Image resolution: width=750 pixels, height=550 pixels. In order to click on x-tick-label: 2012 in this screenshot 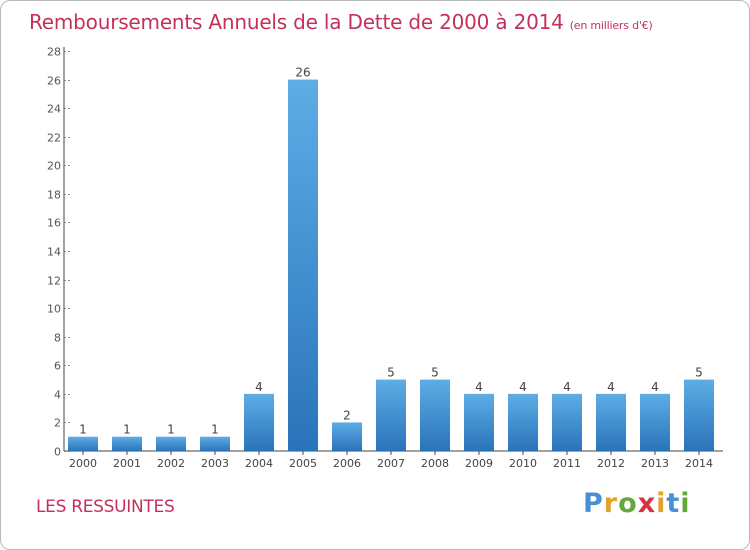, I will do `click(611, 463)`.